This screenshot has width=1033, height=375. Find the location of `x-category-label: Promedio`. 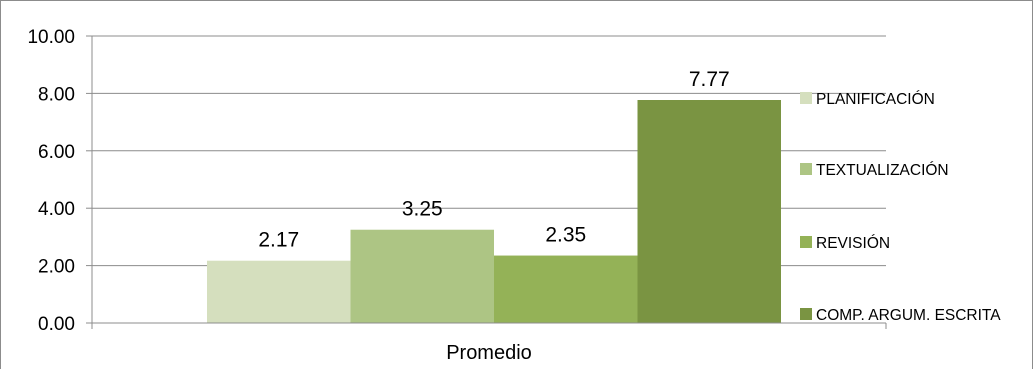

x-category-label: Promedio is located at coordinates (489, 353).